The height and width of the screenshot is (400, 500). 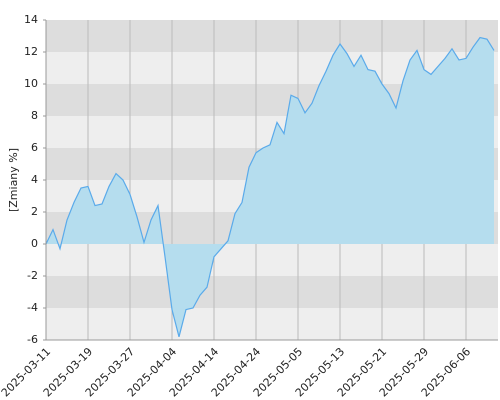 What do you see at coordinates (31, 19) in the screenshot?
I see `y-tick-label: 14` at bounding box center [31, 19].